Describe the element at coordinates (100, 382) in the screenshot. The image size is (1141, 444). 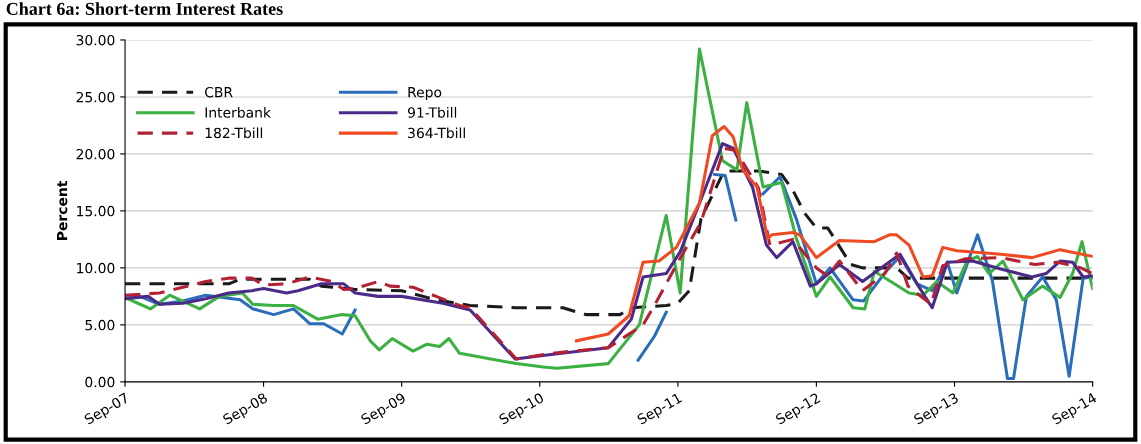
I see `y-tick-label: 0.00` at that location.